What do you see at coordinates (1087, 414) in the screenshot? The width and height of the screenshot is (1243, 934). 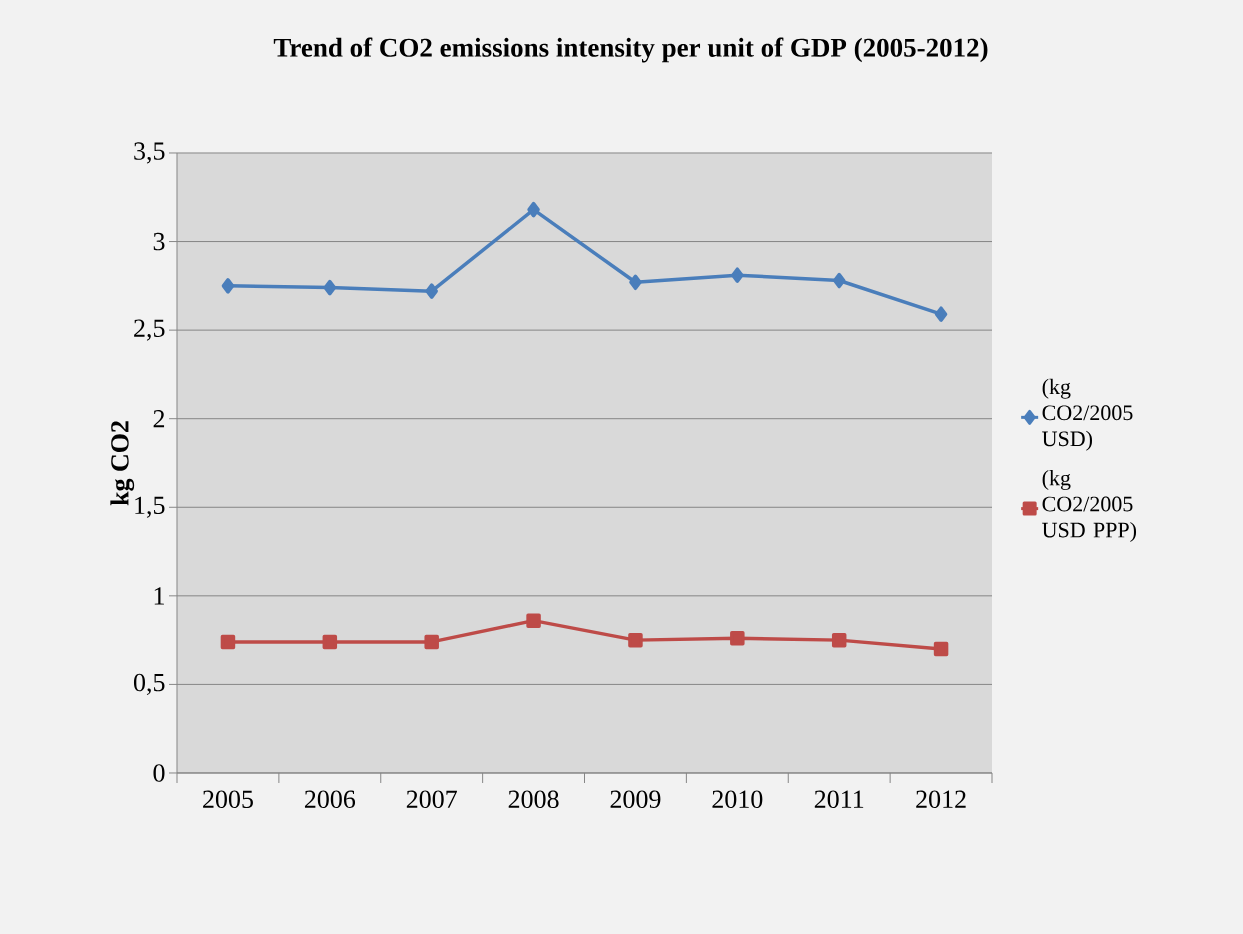 I see `legend-label: (kg CO2/2005 USD)` at bounding box center [1087, 414].